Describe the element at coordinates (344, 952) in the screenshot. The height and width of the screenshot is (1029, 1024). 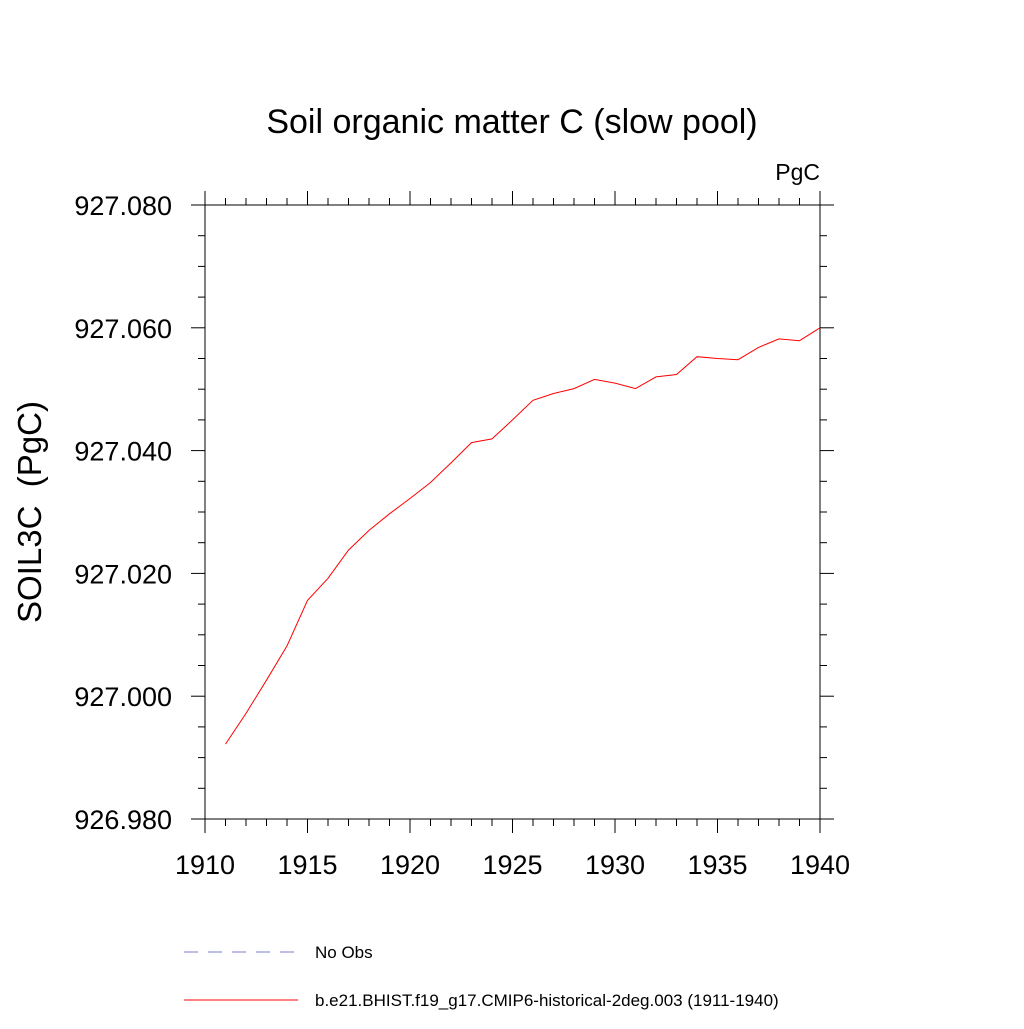
I see `legend-label: No Obs` at that location.